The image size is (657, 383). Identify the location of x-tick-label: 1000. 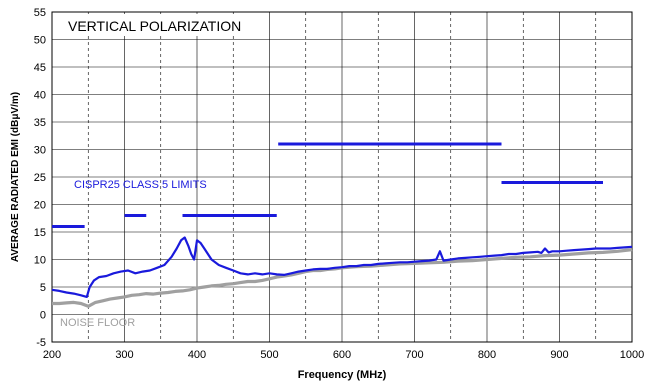
(632, 355).